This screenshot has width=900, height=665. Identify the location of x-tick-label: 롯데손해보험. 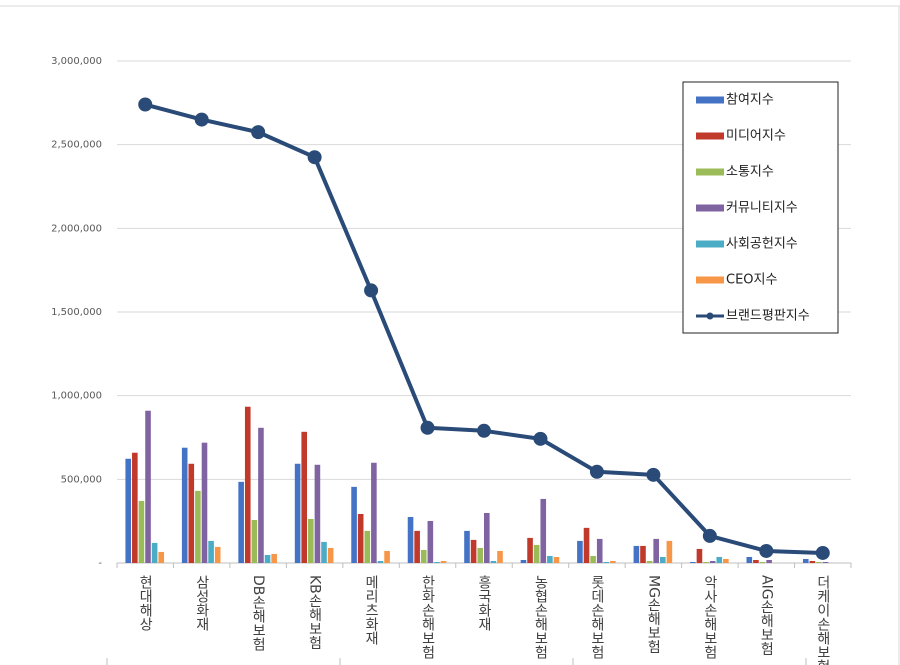
(597, 617).